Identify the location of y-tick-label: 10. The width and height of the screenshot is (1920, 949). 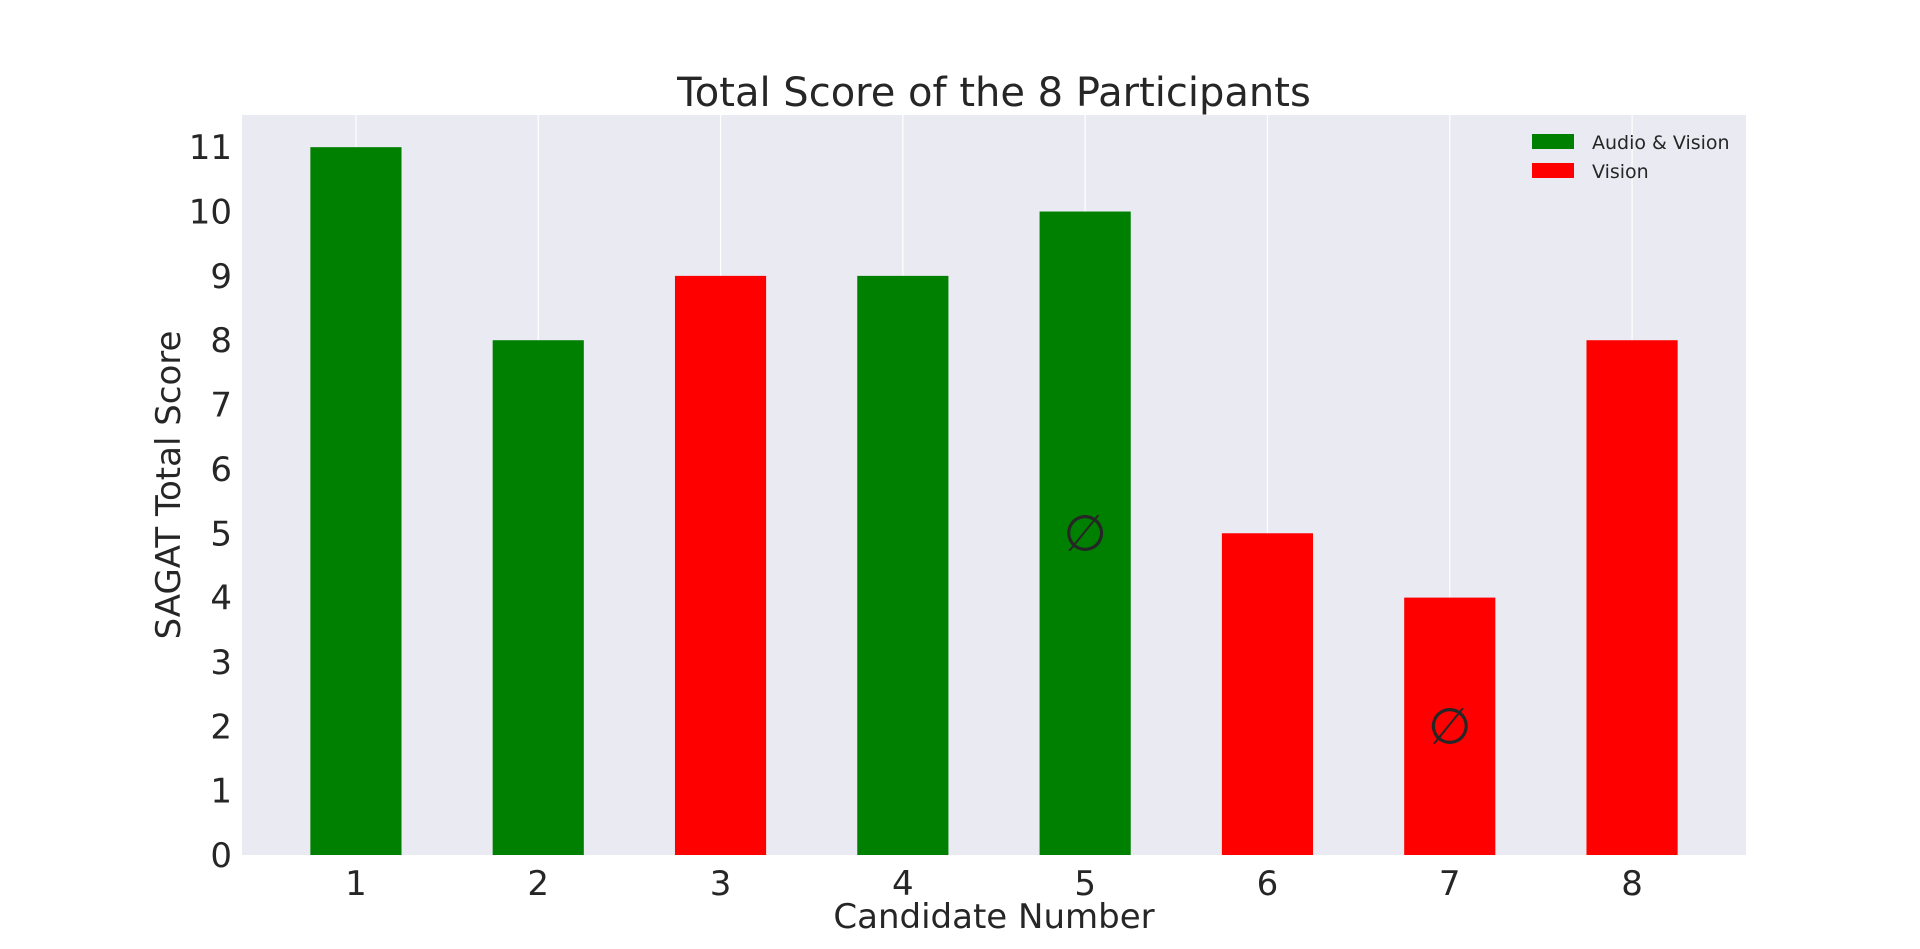
(210, 213).